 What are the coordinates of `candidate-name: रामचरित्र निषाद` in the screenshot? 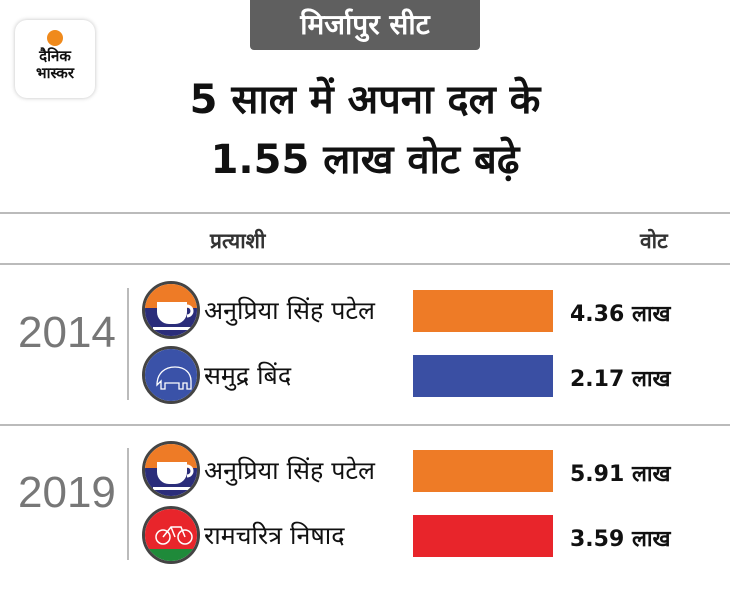 It's located at (274, 535).